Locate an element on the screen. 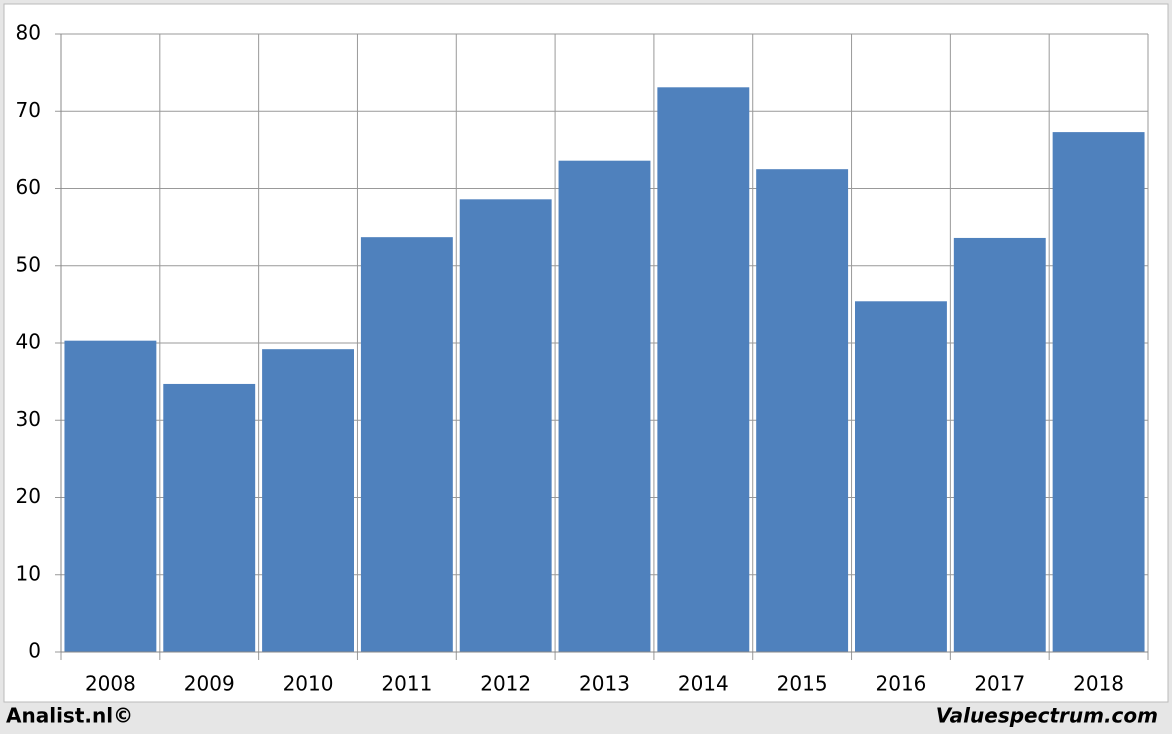 The width and height of the screenshot is (1172, 734). y-tick-label: 70 is located at coordinates (28, 110).